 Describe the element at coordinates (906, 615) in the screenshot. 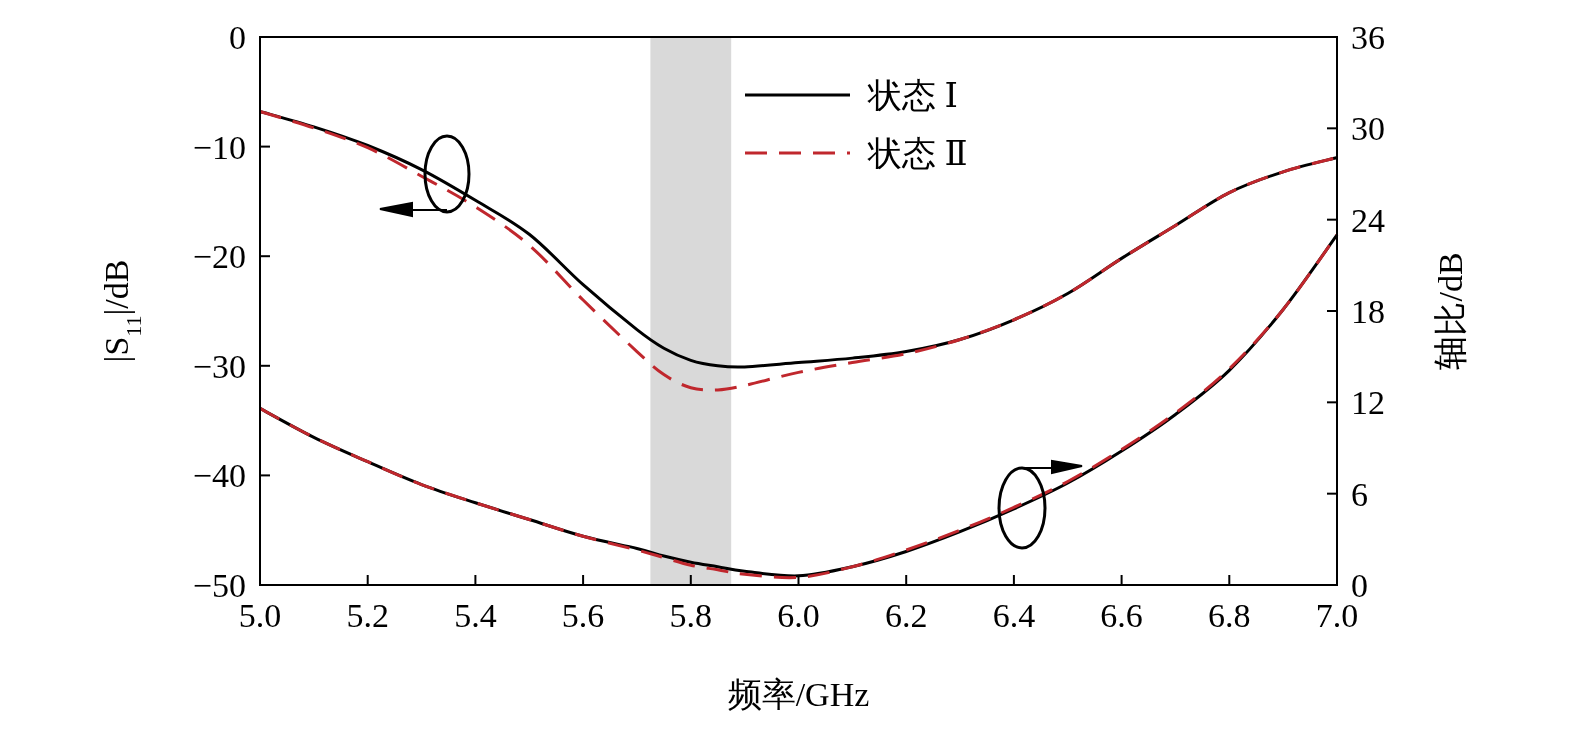

I see `x-tick-label: 6.2` at that location.